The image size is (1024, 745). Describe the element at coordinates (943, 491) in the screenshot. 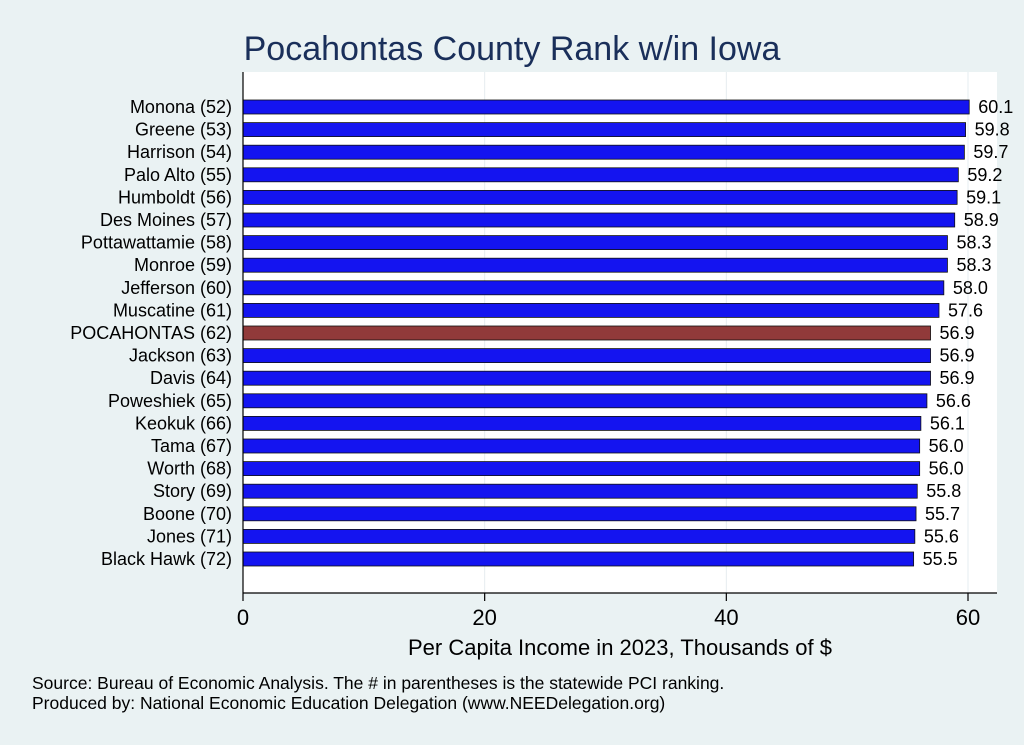

I see `value-label: 55.8` at that location.